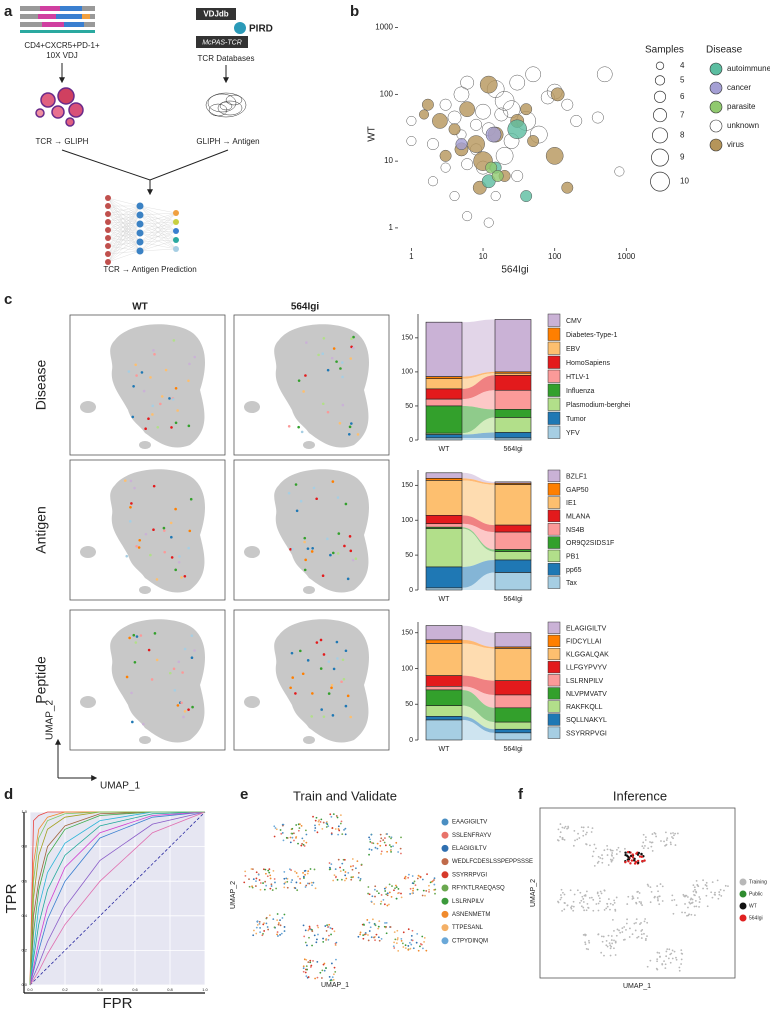  Describe the element at coordinates (149, 269) in the screenshot. I see `step-label: TCR → Antigen Prediction` at that location.